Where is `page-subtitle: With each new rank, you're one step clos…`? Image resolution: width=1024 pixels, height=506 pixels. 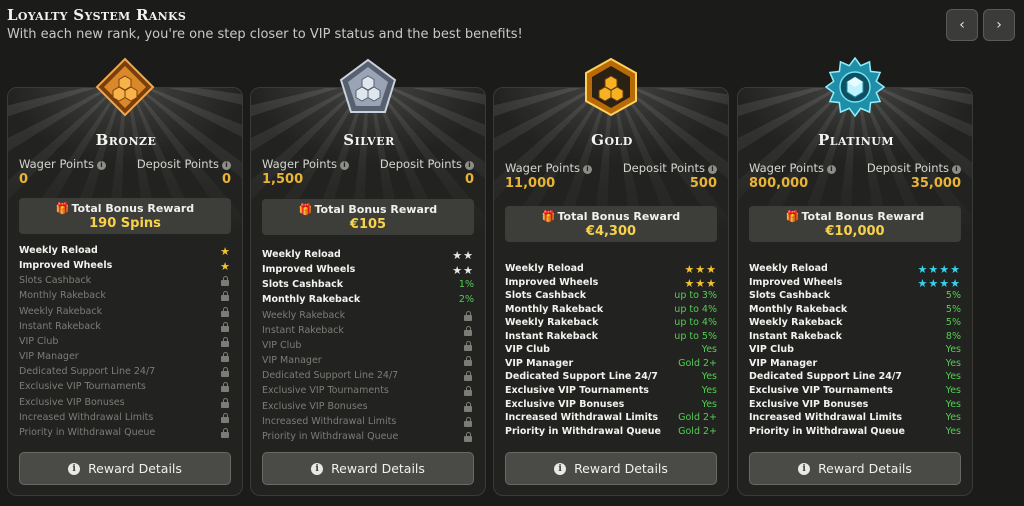 page-subtitle: With each new rank, you're one step clos… is located at coordinates (265, 34).